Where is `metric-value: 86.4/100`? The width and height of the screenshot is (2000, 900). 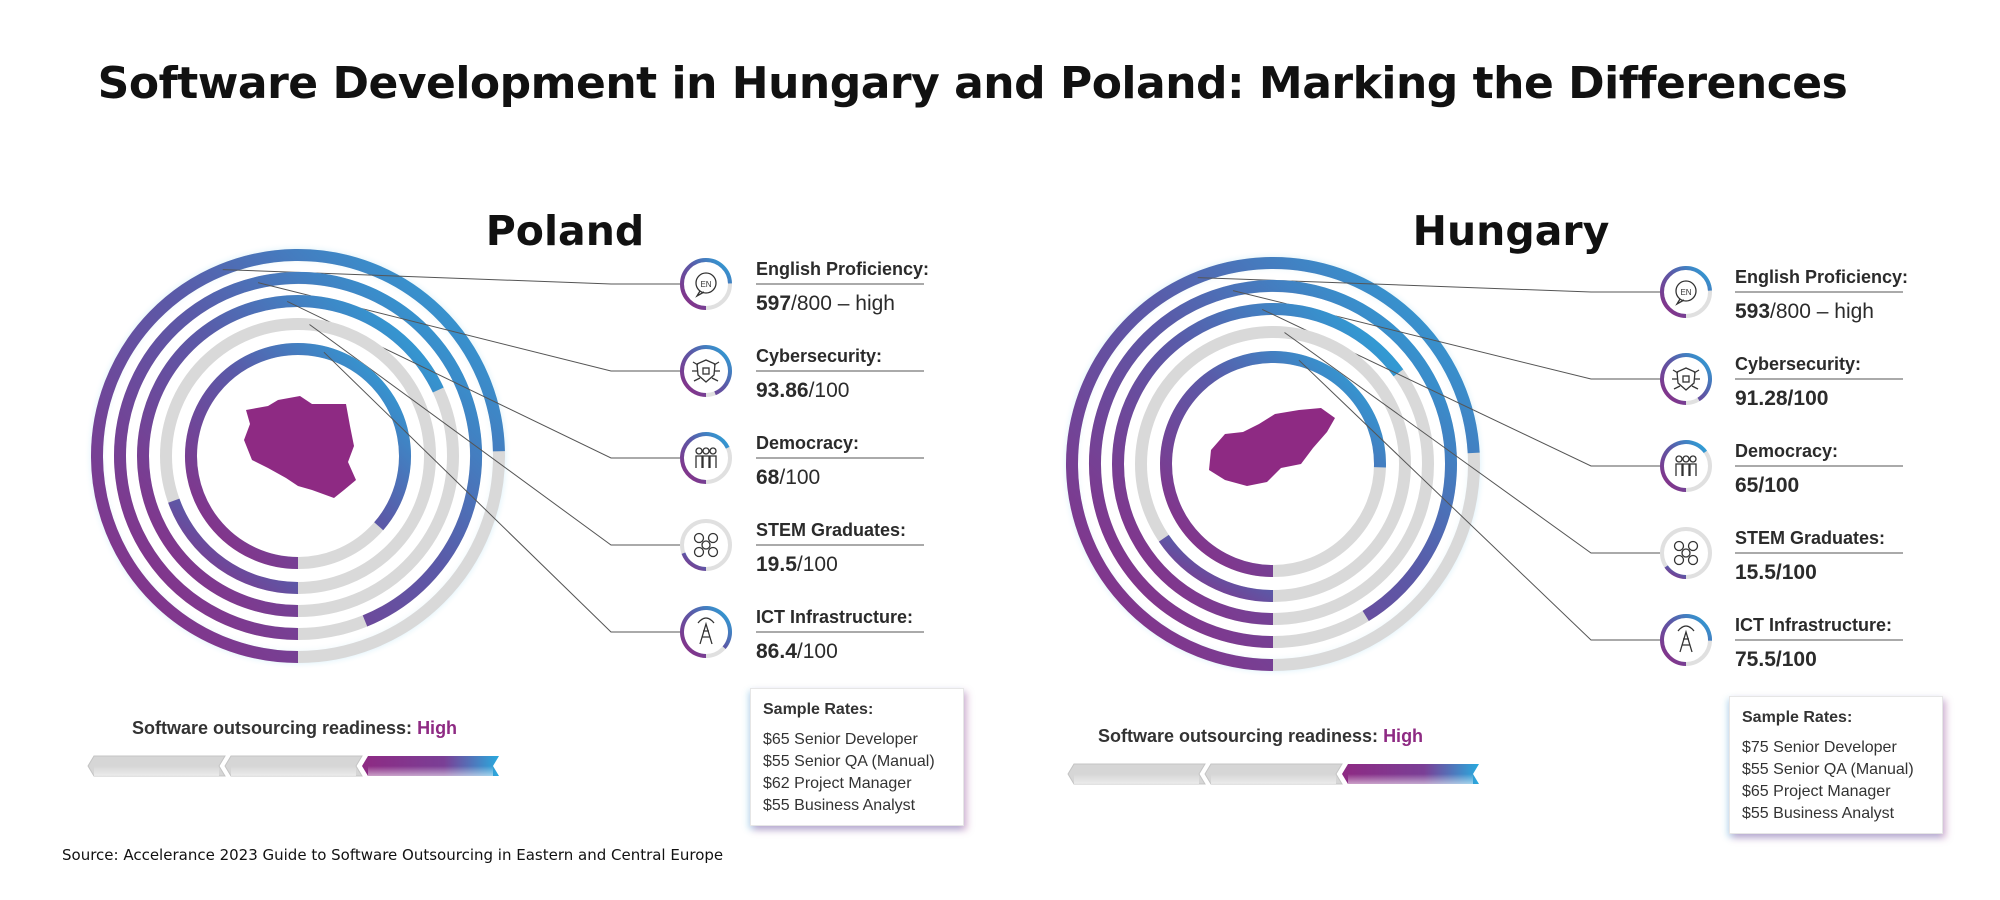
metric-value: 86.4/100 is located at coordinates (797, 651).